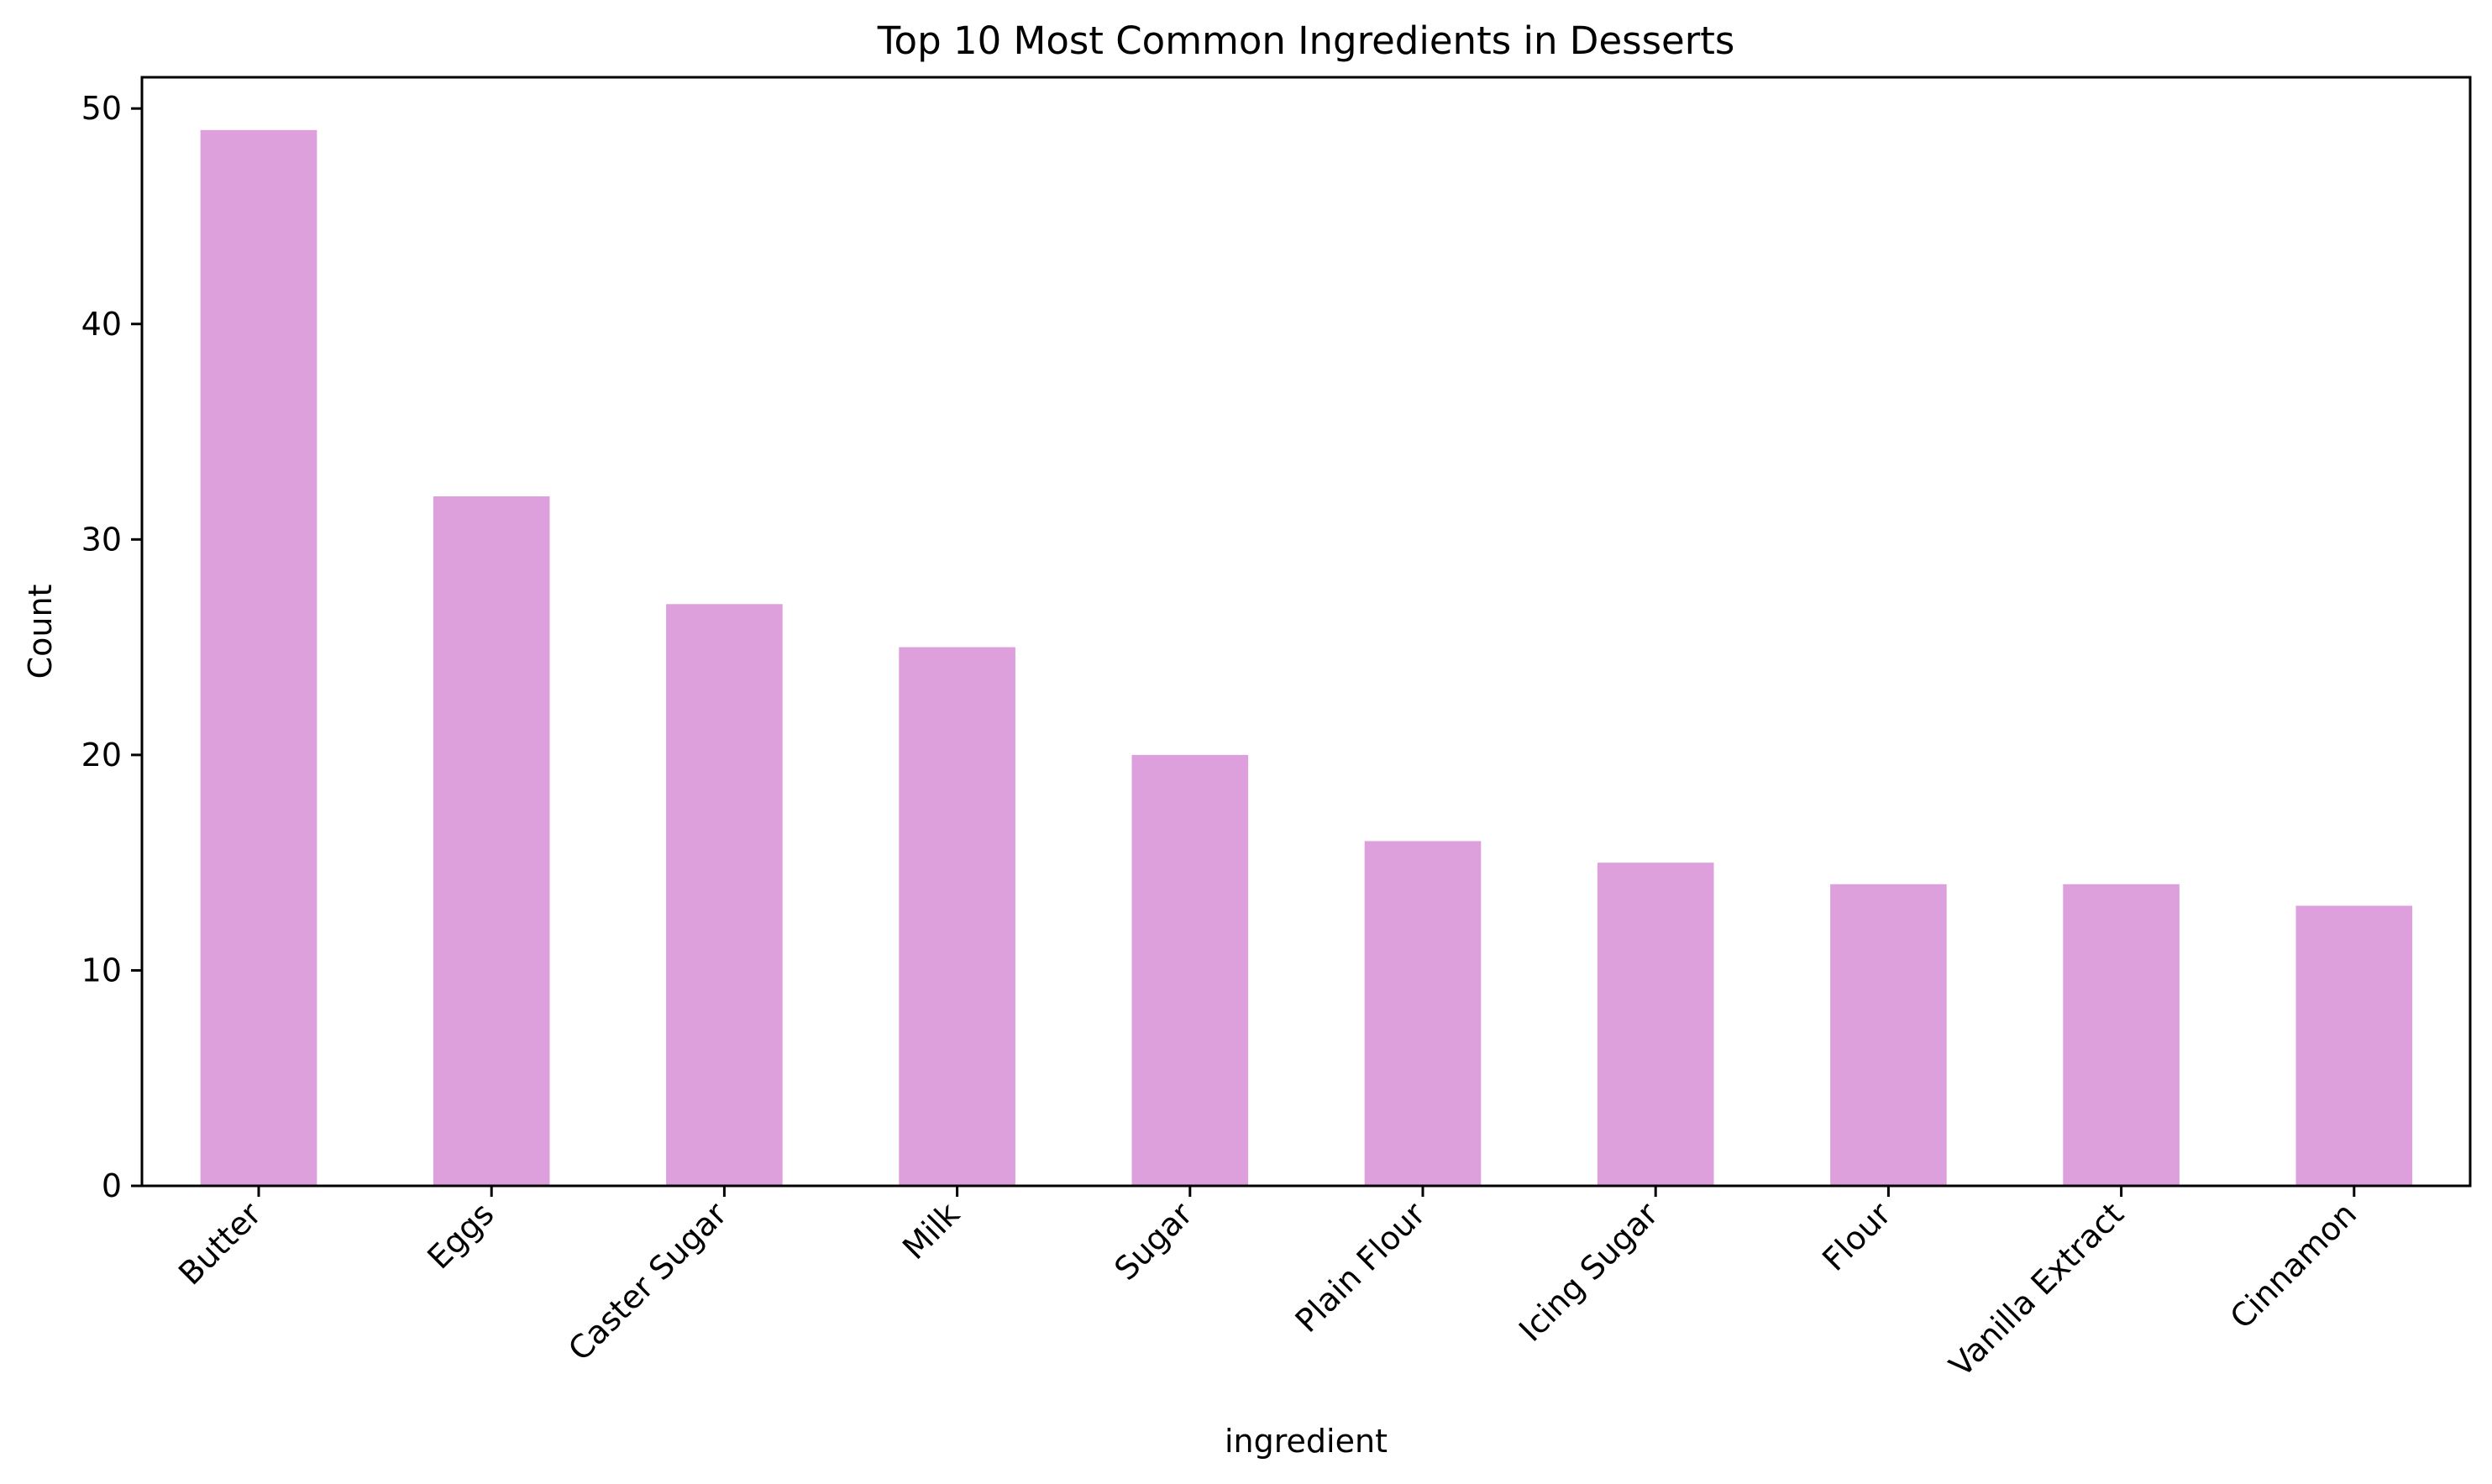 This screenshot has height=1484, width=2492. What do you see at coordinates (2354, 1046) in the screenshot?
I see `bar-cinnamon` at bounding box center [2354, 1046].